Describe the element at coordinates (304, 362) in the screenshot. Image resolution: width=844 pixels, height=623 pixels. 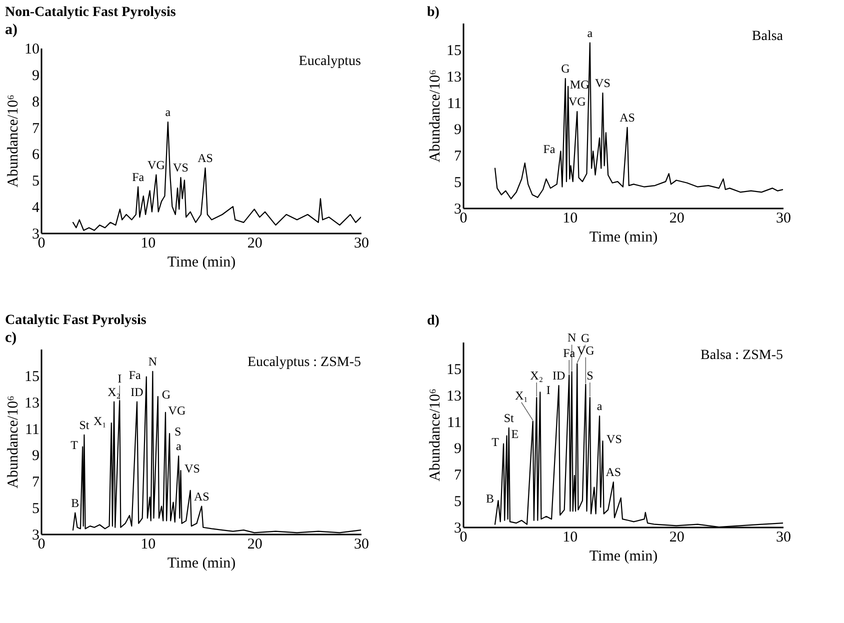
I see `annotation: Eucalyptus : ZSM-5` at that location.